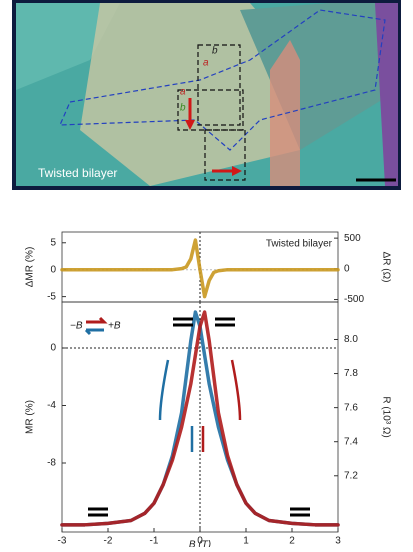  What do you see at coordinates (385, 416) in the screenshot?
I see `y2-axis-label: R (10³ Ω)` at bounding box center [385, 416].